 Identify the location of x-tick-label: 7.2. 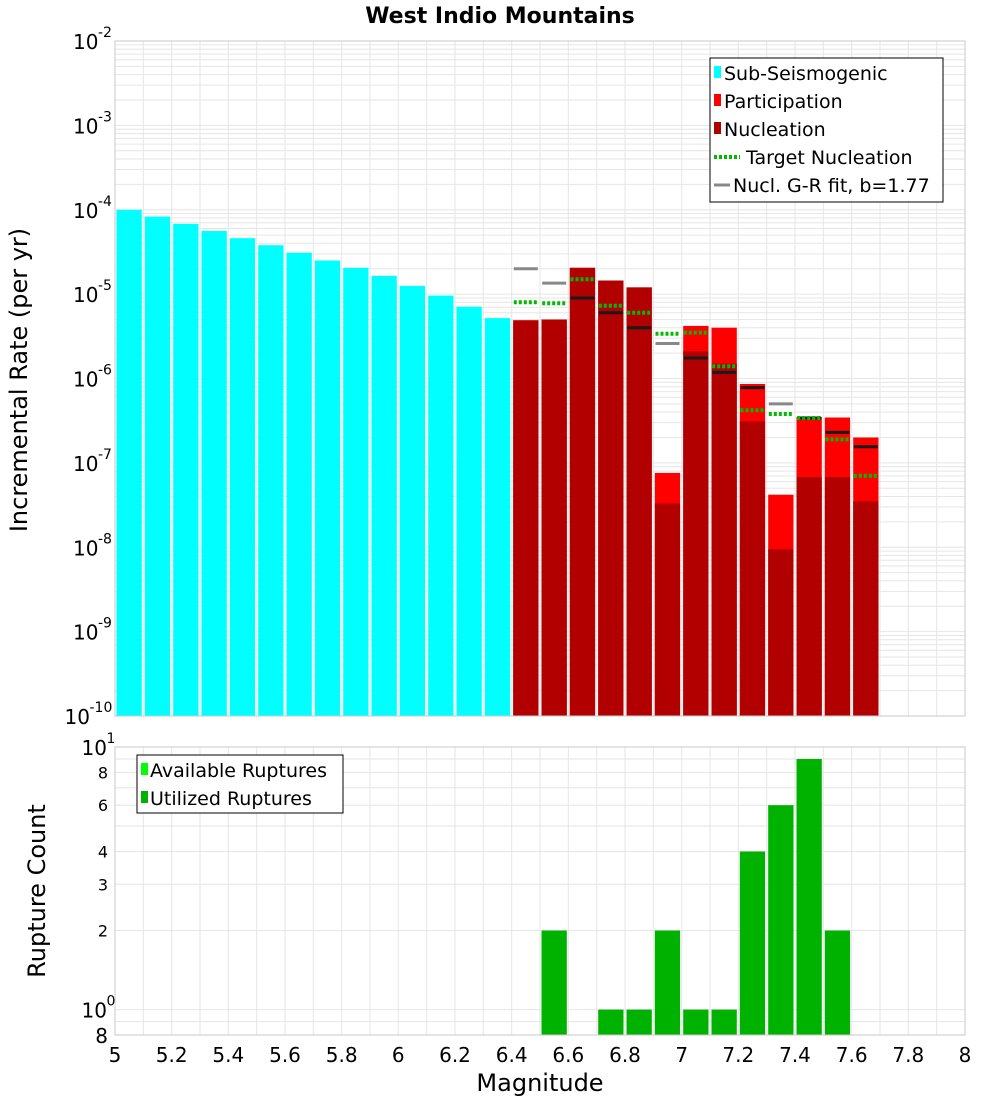
(738, 1055).